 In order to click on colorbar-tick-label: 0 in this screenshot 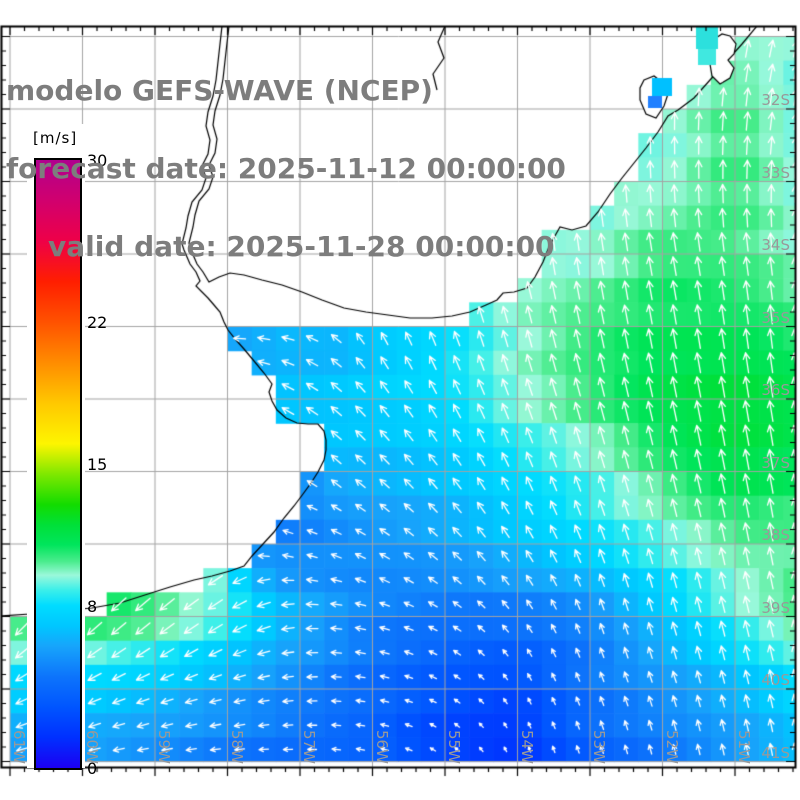, I will do `click(92, 768)`.